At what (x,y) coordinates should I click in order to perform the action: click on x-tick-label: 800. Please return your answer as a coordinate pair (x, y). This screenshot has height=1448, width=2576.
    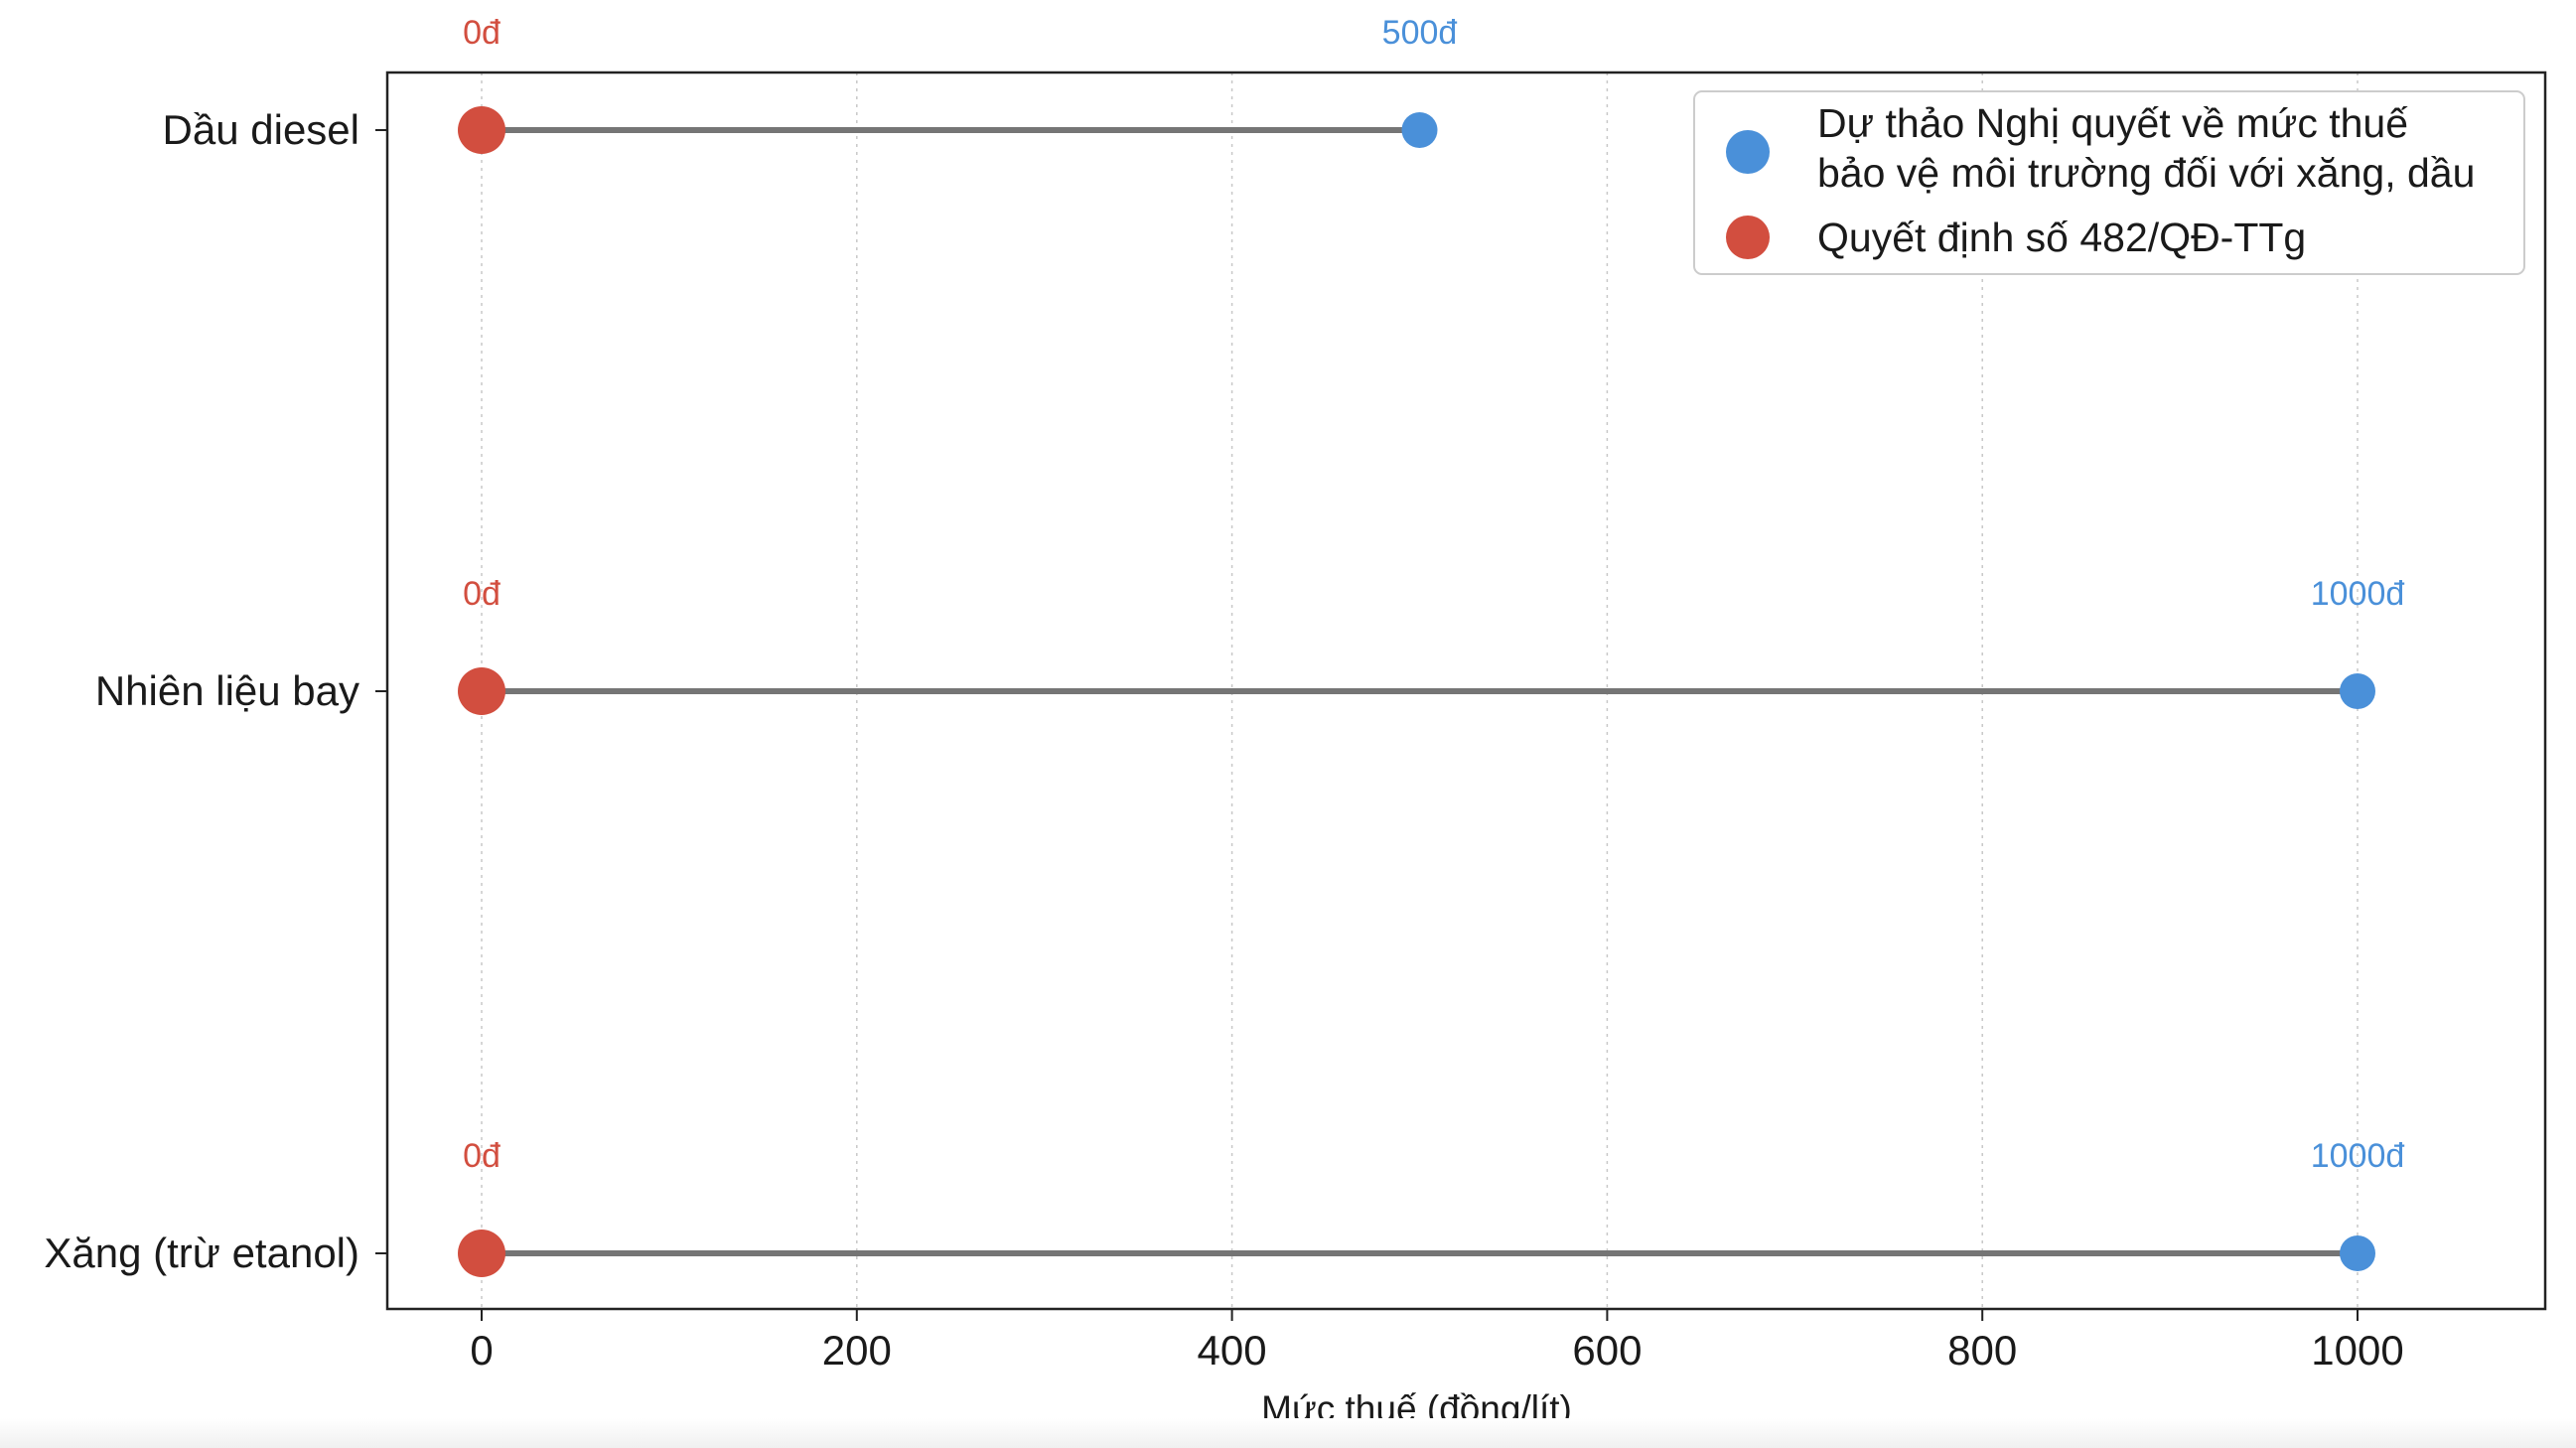
    Looking at the image, I should click on (1982, 1350).